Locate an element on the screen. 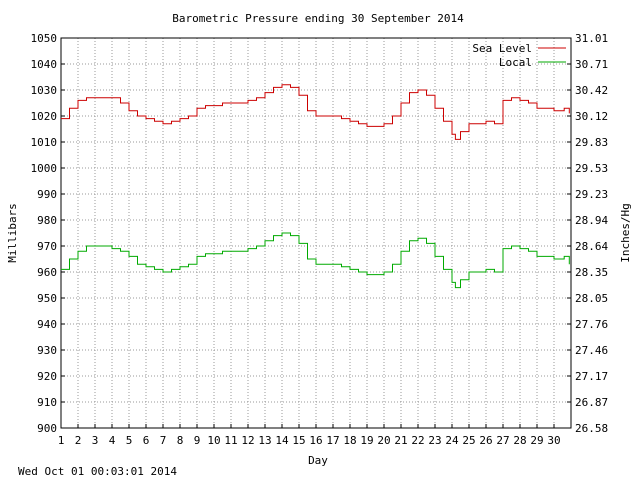 Image resolution: width=640 pixels, height=480 pixels. footer-timestamp: Wed Oct 01 00:03:01 2014 is located at coordinates (97, 471).